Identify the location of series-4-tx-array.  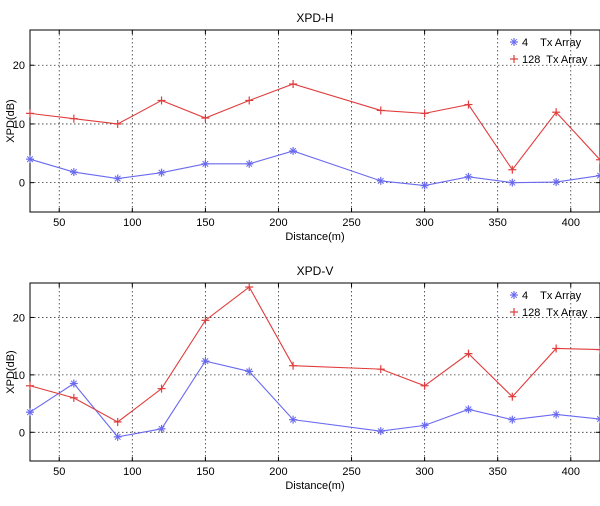
(313, 168).